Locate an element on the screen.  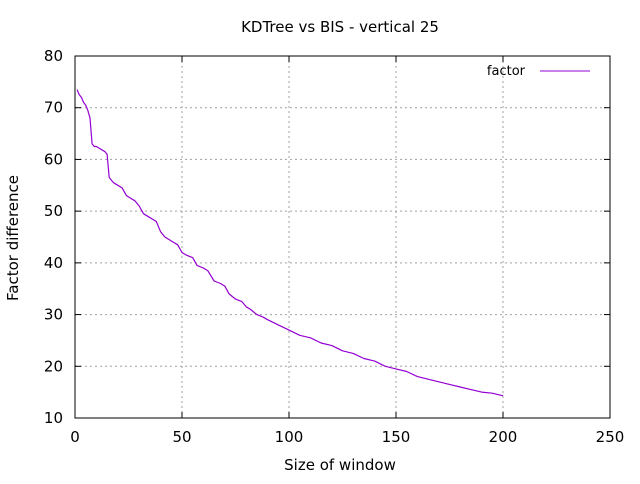
y-tick-label: 20 is located at coordinates (53, 366).